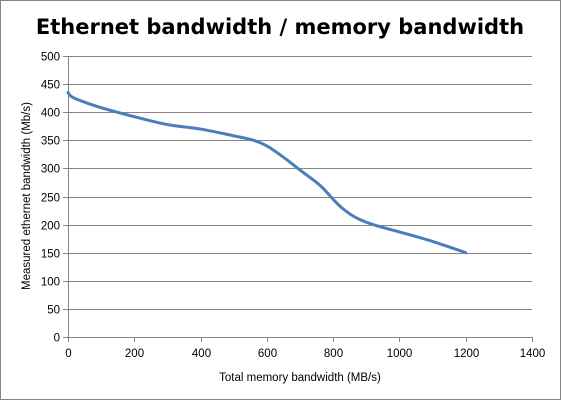 The width and height of the screenshot is (561, 400). Describe the element at coordinates (53, 311) in the screenshot. I see `y-tick-label-1: 50` at that location.